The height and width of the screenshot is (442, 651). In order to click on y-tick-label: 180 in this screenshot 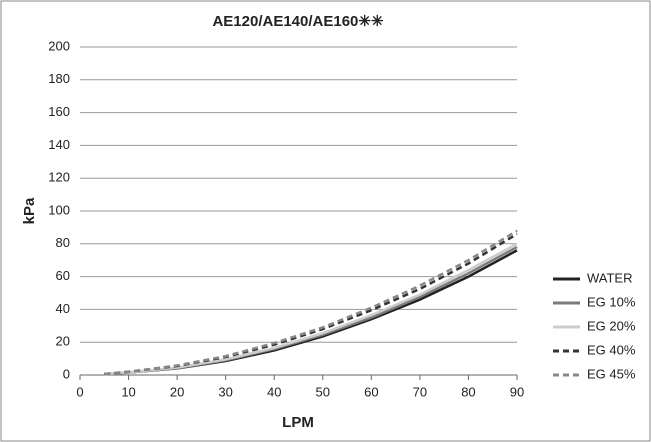, I will do `click(59, 78)`.